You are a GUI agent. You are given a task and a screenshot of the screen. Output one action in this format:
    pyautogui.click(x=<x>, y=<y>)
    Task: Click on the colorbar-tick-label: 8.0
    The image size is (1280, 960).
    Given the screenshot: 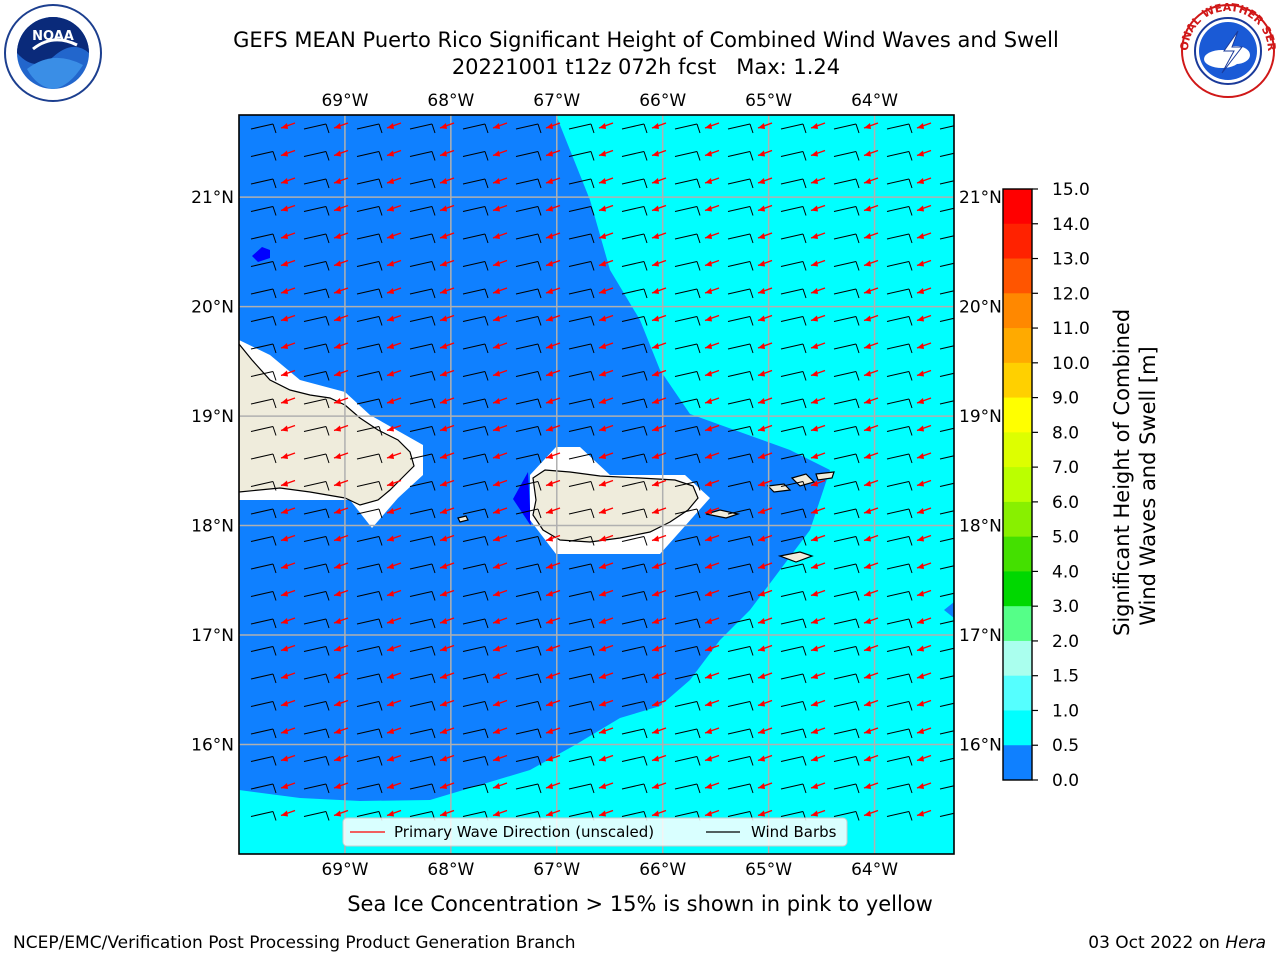 What is the action you would take?
    pyautogui.click(x=1065, y=433)
    